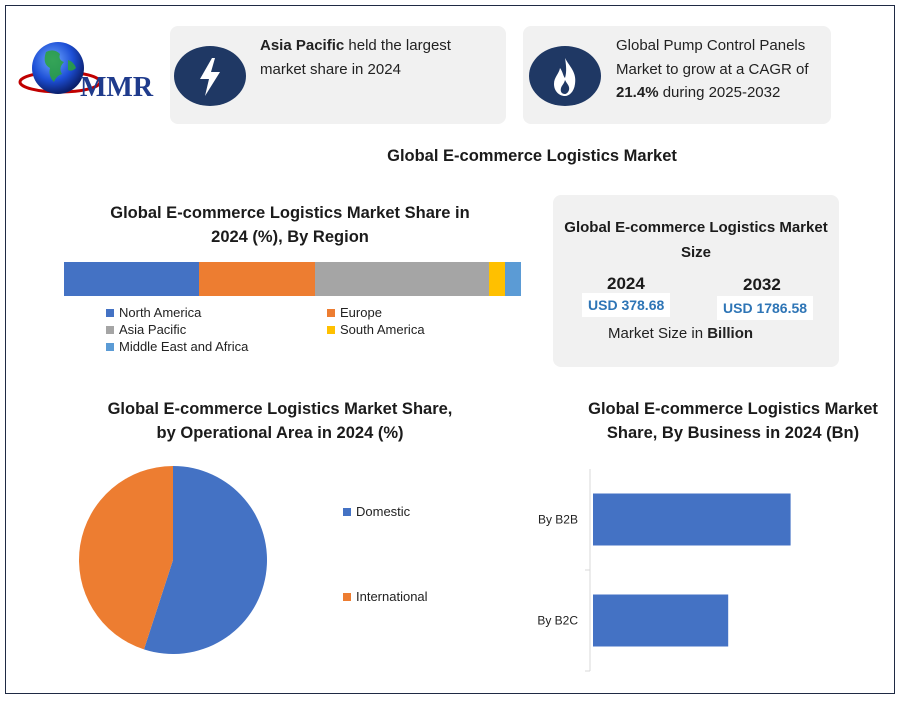 The image size is (901, 701). I want to click on logo-text: MMR, so click(117, 87).